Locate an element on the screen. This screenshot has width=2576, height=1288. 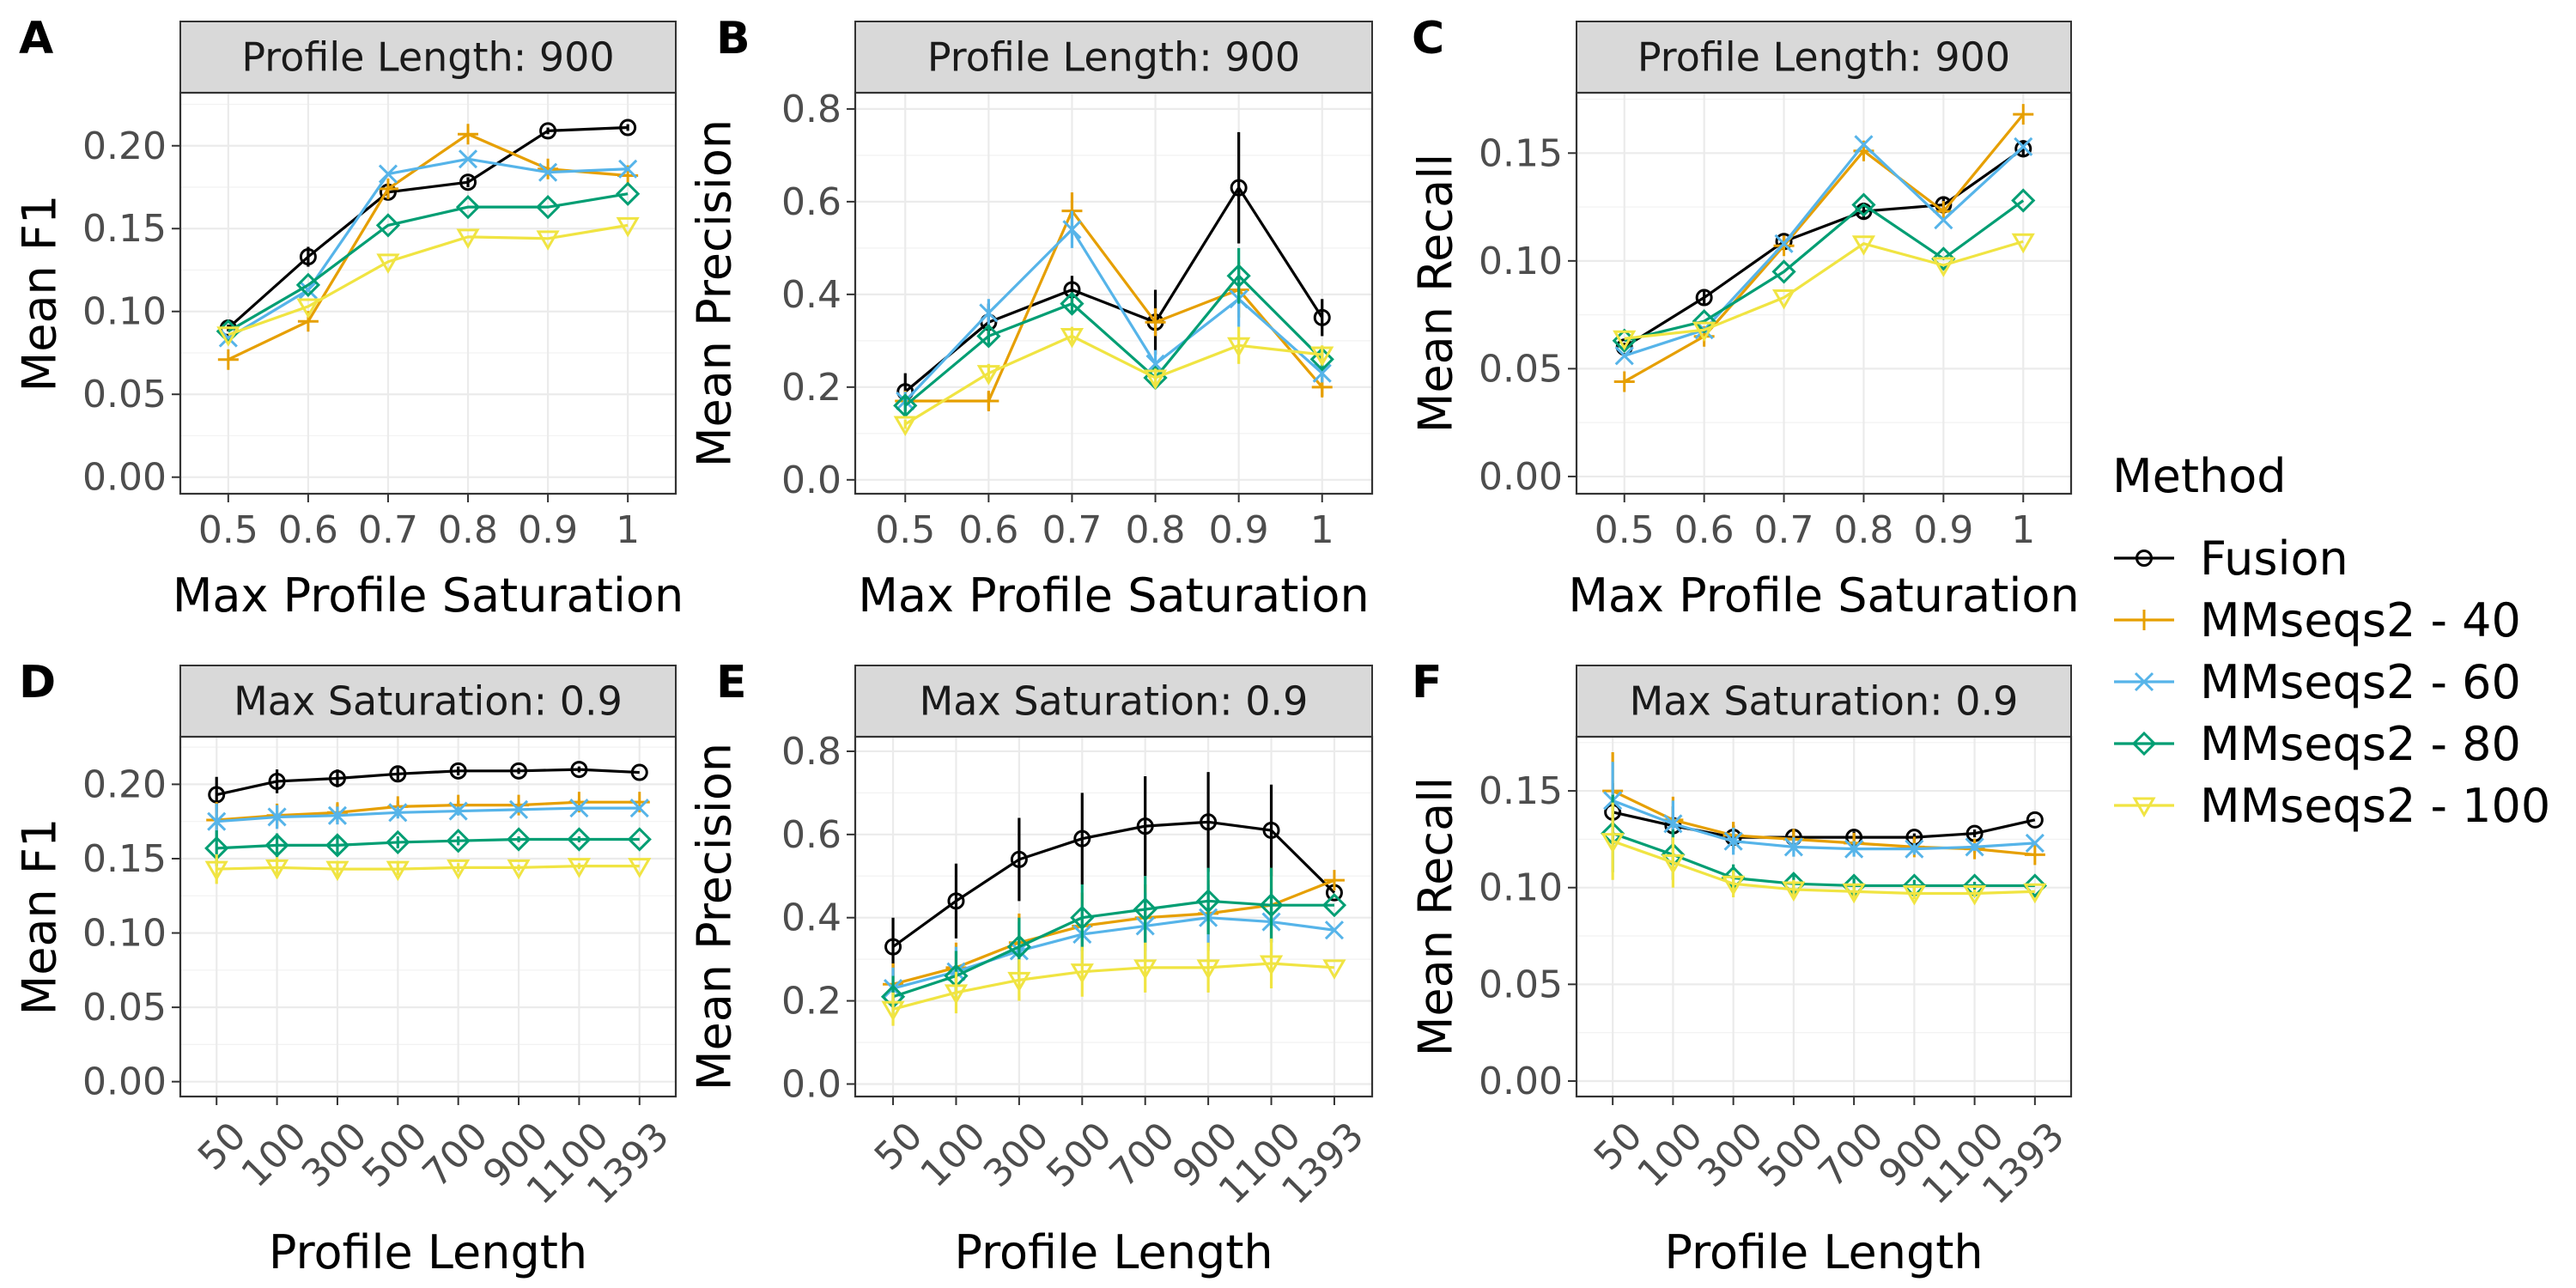
y-tick-label: 0.4 is located at coordinates (811, 918).